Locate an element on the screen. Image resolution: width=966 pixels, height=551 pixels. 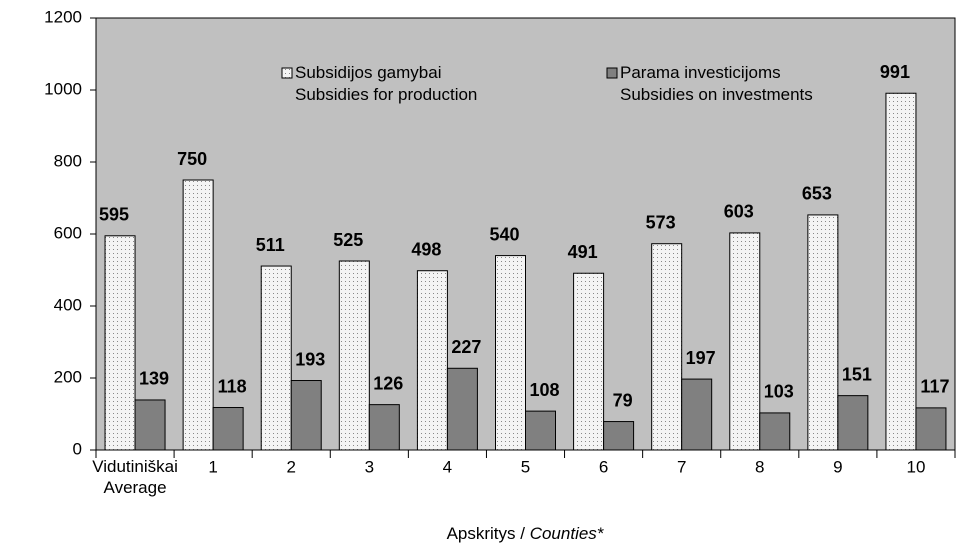
data-label: 227 is located at coordinates (466, 347).